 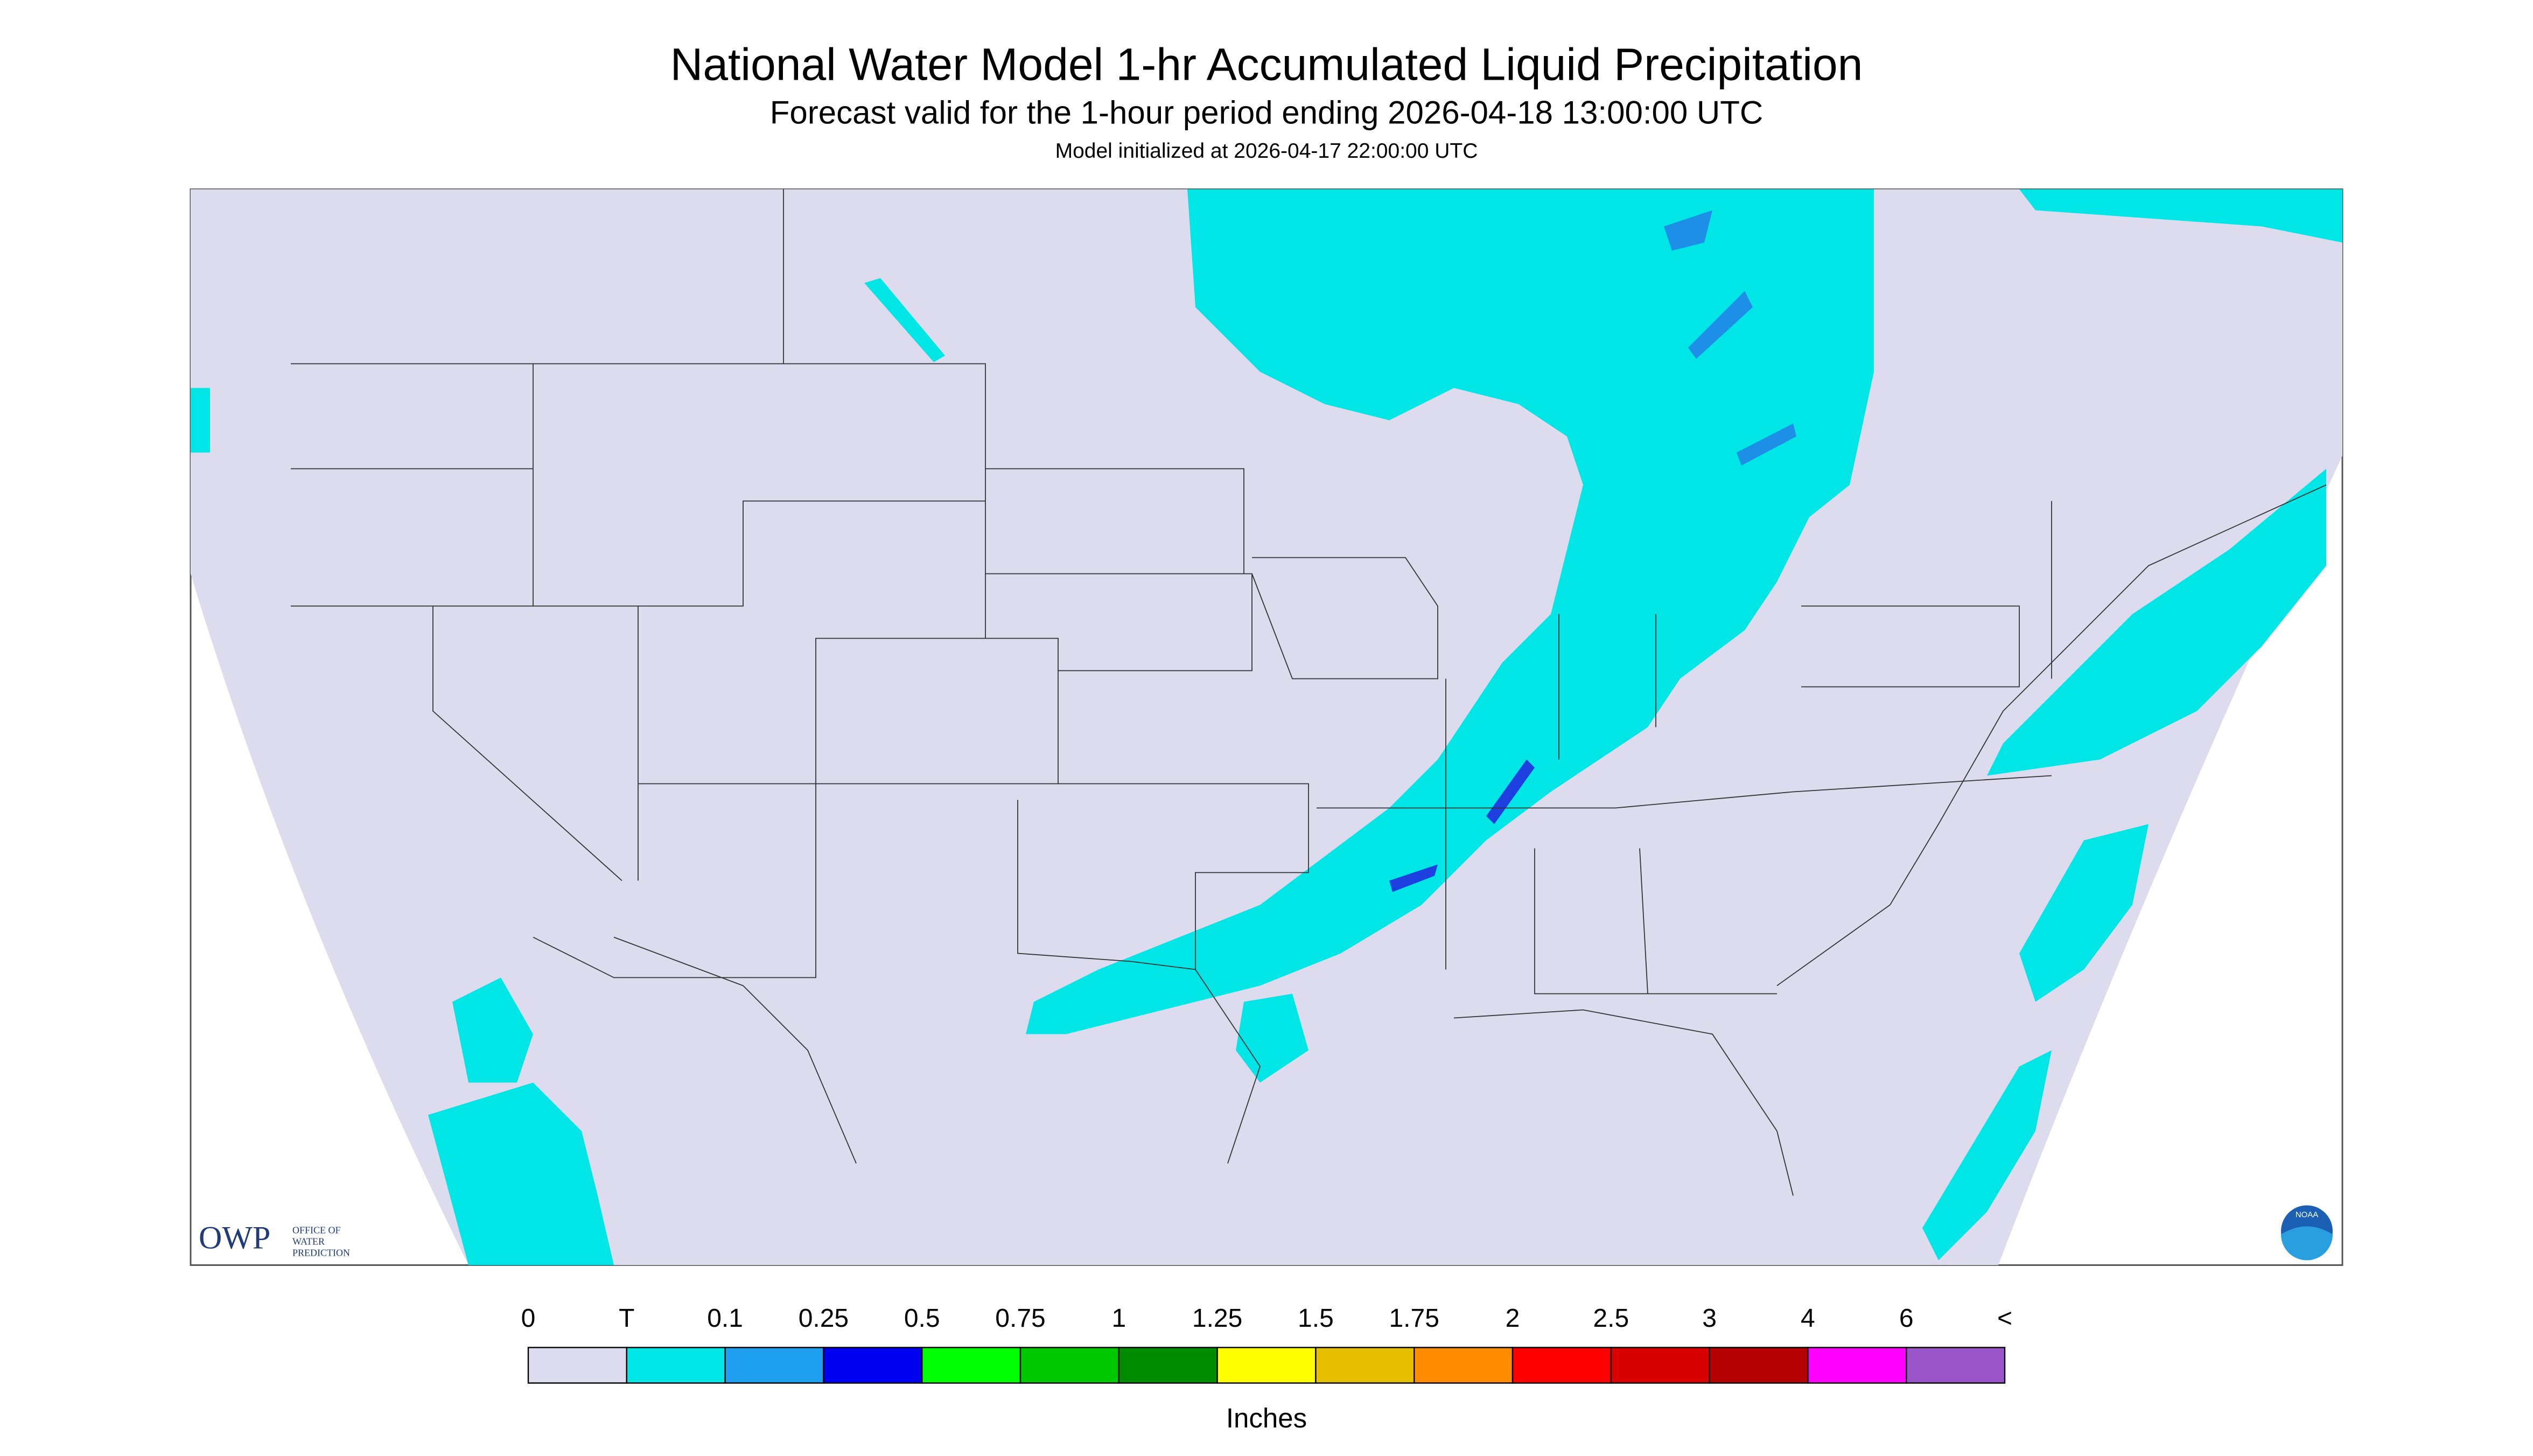 What do you see at coordinates (1808, 1318) in the screenshot?
I see `legend-label: 4` at bounding box center [1808, 1318].